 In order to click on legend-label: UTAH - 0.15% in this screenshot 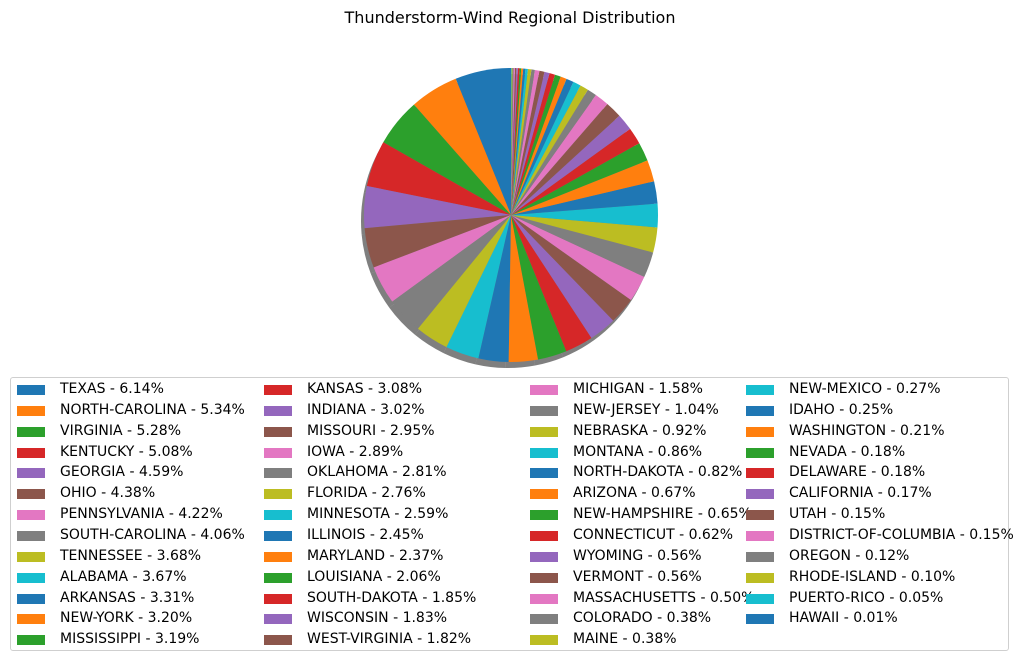, I will do `click(837, 514)`.